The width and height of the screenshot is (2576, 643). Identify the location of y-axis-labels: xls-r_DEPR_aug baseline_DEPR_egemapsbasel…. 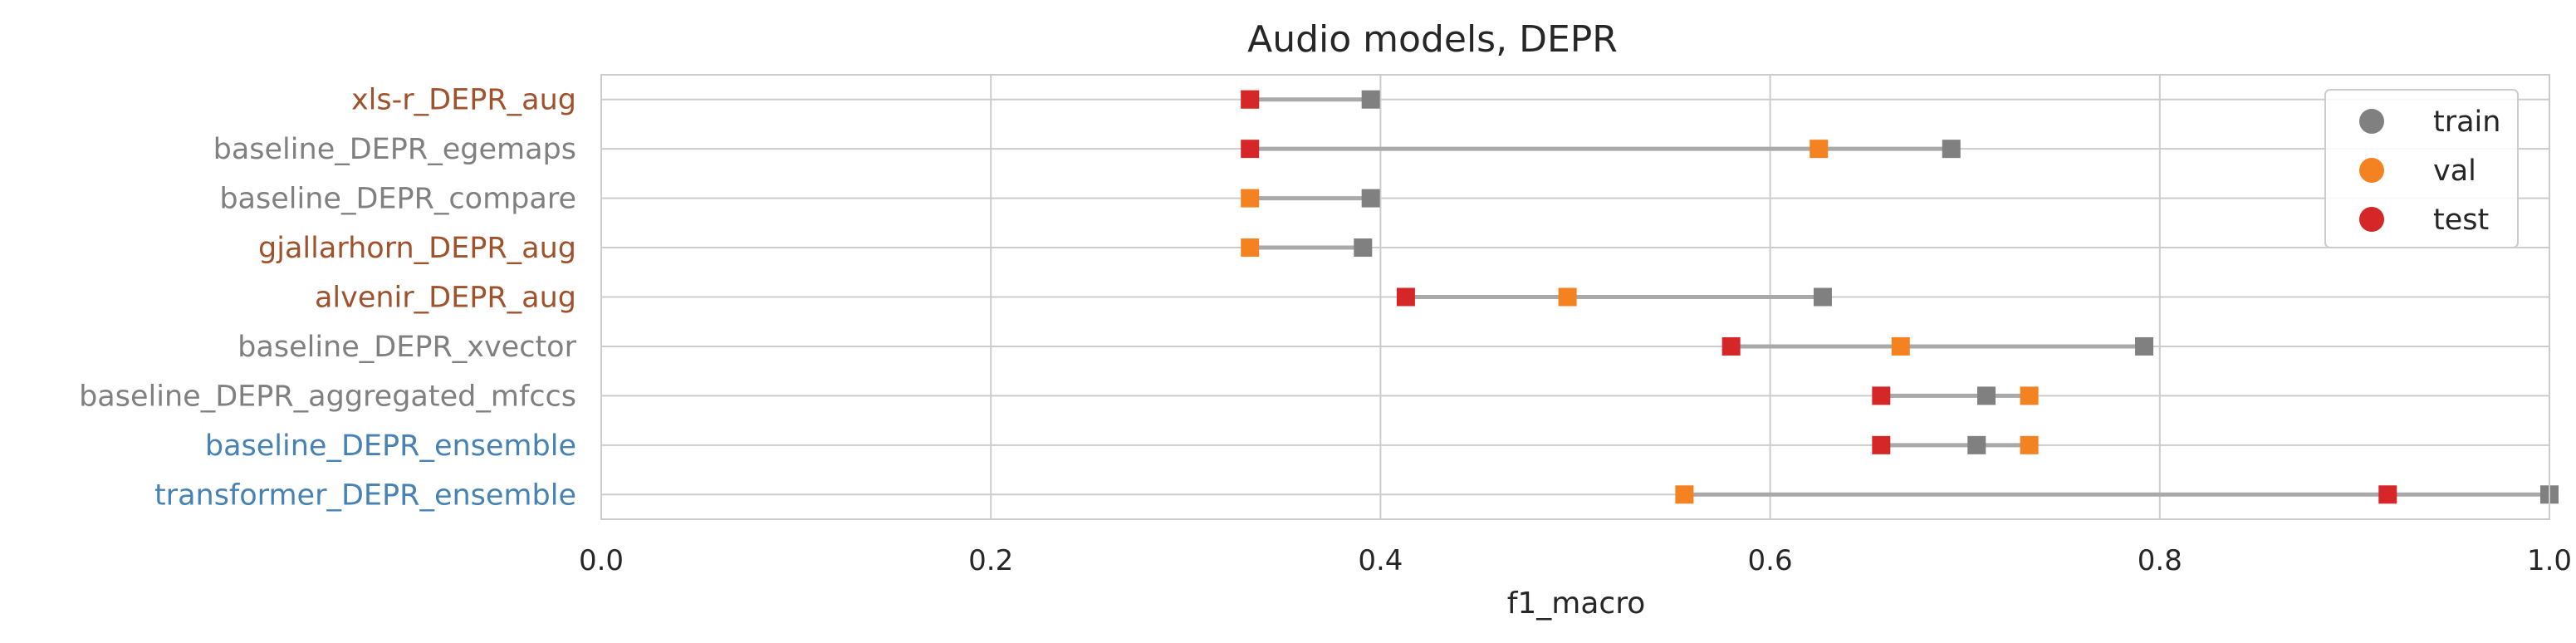
(328, 298).